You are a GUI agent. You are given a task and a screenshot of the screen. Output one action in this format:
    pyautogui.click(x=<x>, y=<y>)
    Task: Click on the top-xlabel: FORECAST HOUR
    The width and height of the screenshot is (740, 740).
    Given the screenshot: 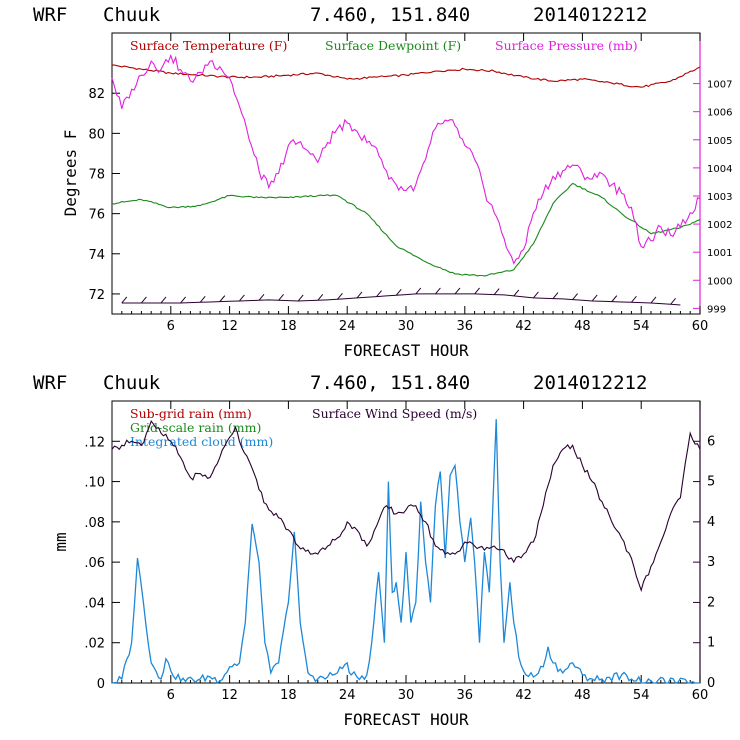 What is the action you would take?
    pyautogui.click(x=406, y=350)
    